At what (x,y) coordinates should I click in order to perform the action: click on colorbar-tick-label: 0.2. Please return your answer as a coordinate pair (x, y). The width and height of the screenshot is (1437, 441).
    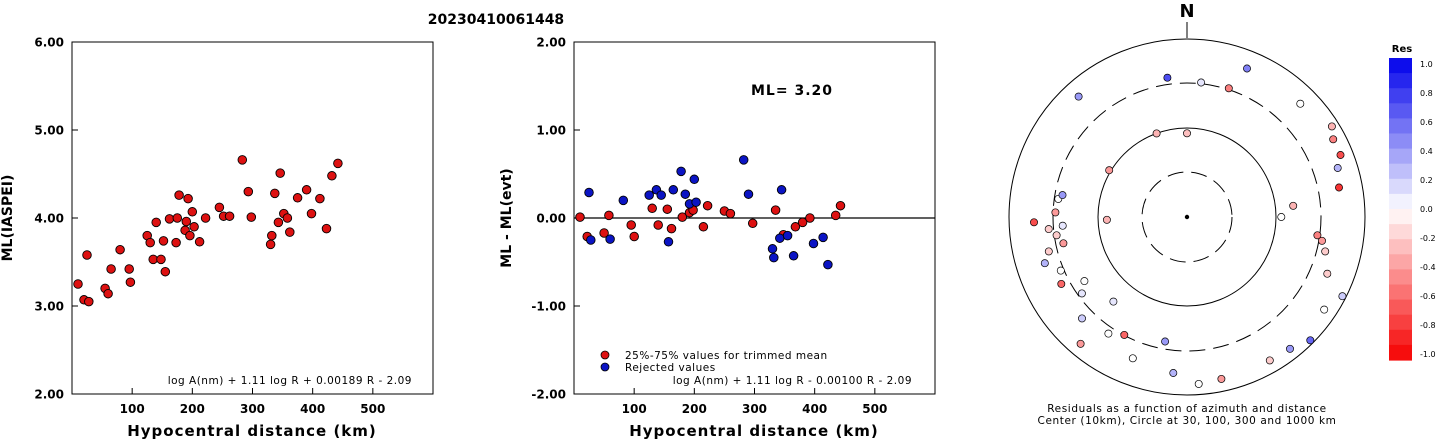
    Looking at the image, I should click on (1426, 180).